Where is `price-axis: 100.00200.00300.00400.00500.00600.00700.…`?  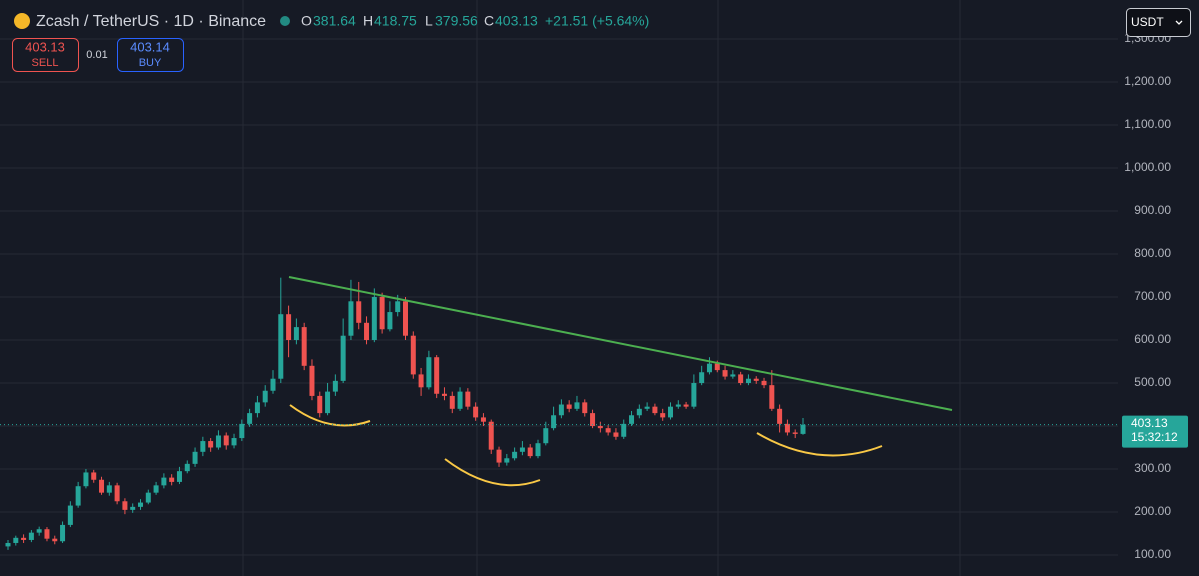 price-axis: 100.00200.00300.00400.00500.00600.00700.… is located at coordinates (1147, 296).